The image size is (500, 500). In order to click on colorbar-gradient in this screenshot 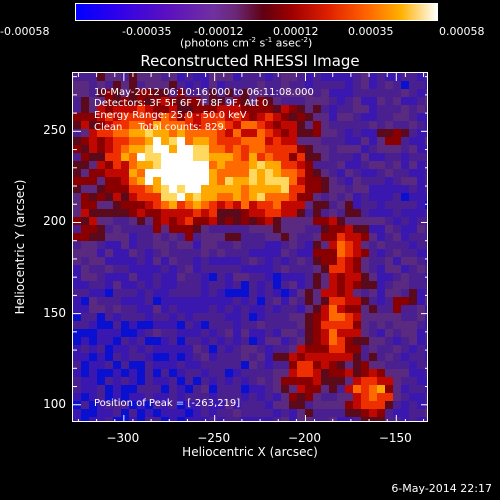, I will do `click(256, 12)`.